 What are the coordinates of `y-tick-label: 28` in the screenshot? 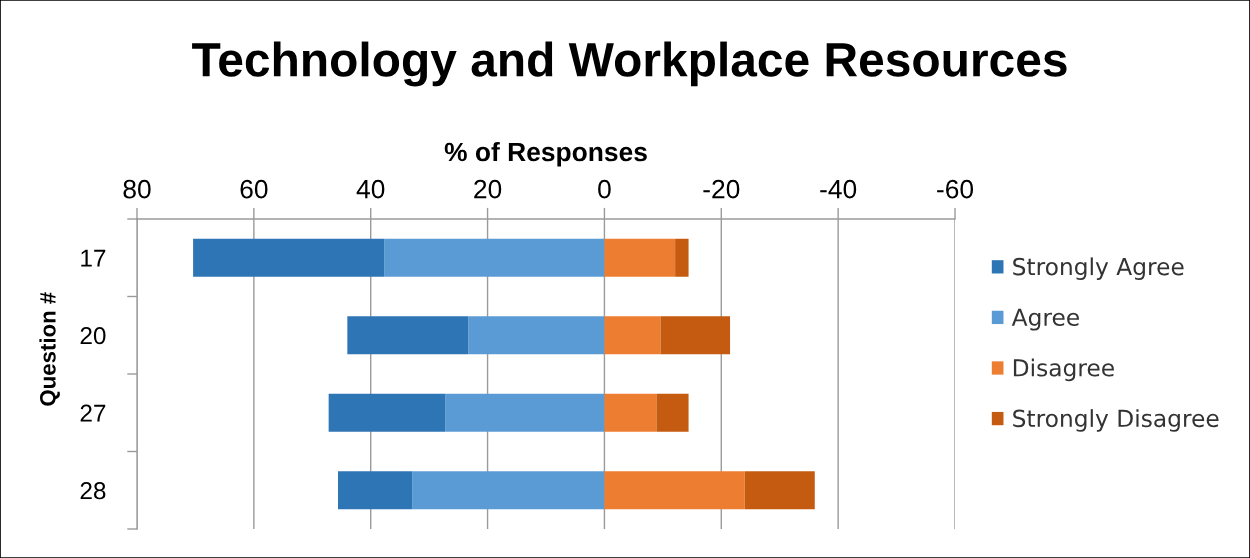 It's located at (93, 491).